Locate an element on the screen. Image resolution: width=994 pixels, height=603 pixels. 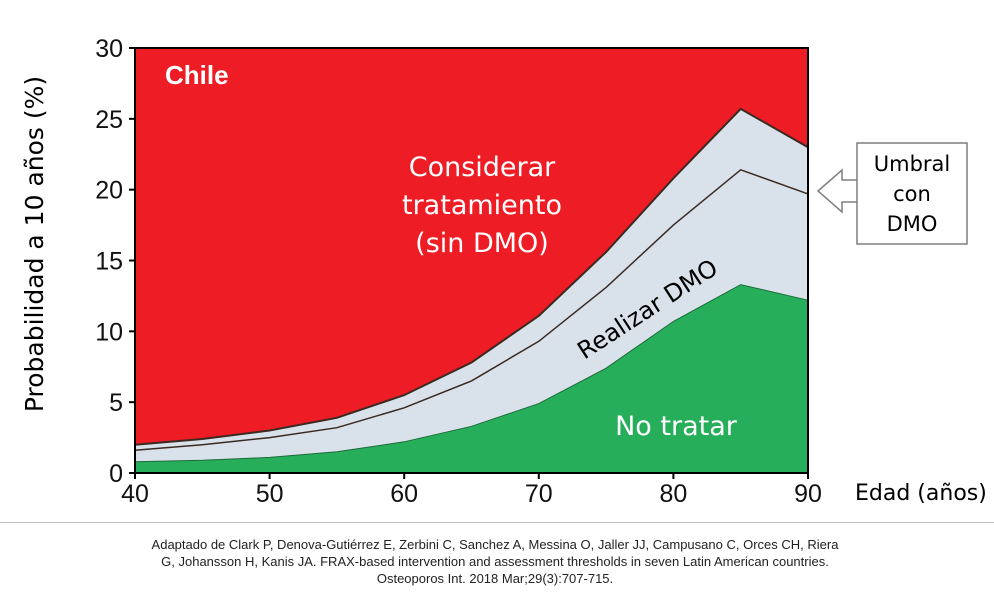
consider-label-line3: (sin DMO) is located at coordinates (482, 243).